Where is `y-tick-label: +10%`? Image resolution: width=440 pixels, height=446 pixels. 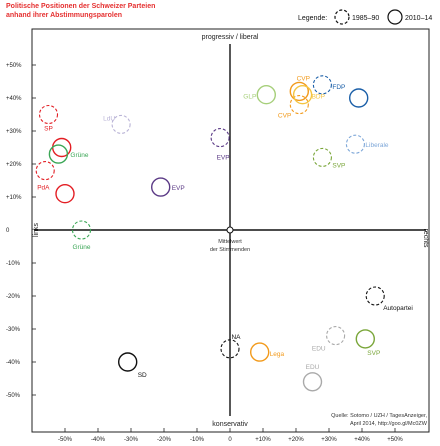
y-tick-label: +10% is located at coordinates (14, 198).